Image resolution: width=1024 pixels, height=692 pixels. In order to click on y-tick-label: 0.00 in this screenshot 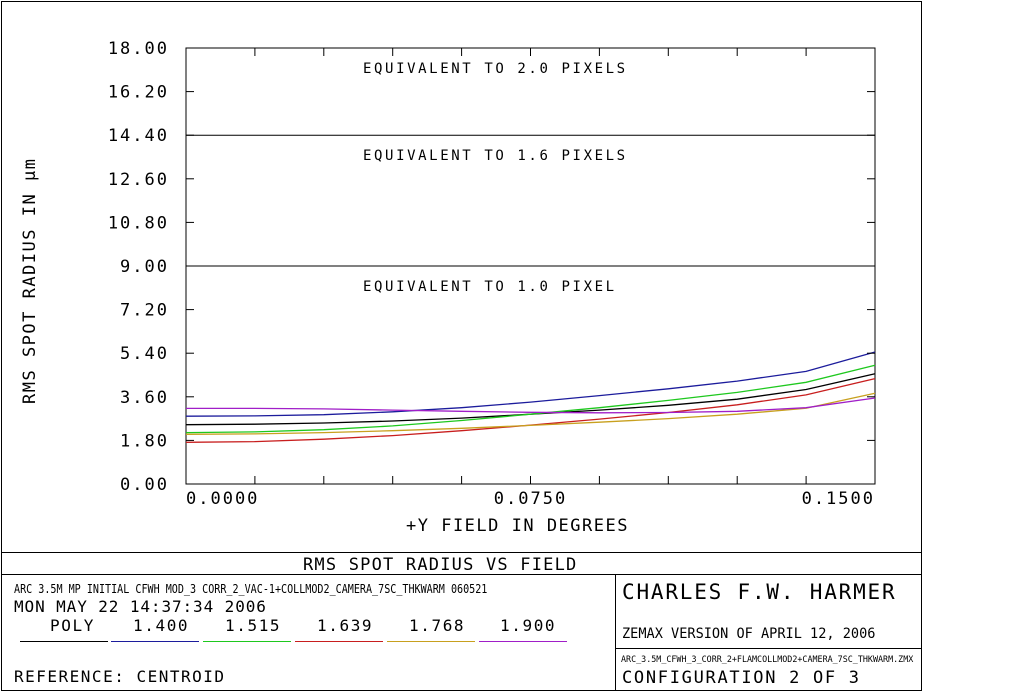, I will do `click(144, 485)`.